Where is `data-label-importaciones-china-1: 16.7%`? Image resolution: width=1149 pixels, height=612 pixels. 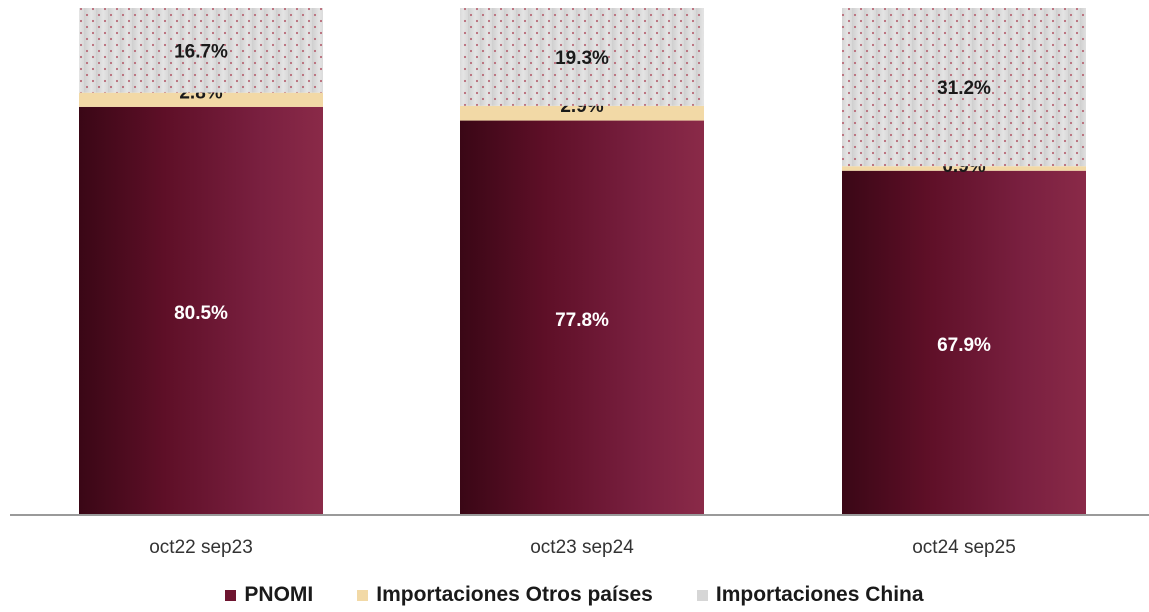 data-label-importaciones-china-1: 16.7% is located at coordinates (201, 51).